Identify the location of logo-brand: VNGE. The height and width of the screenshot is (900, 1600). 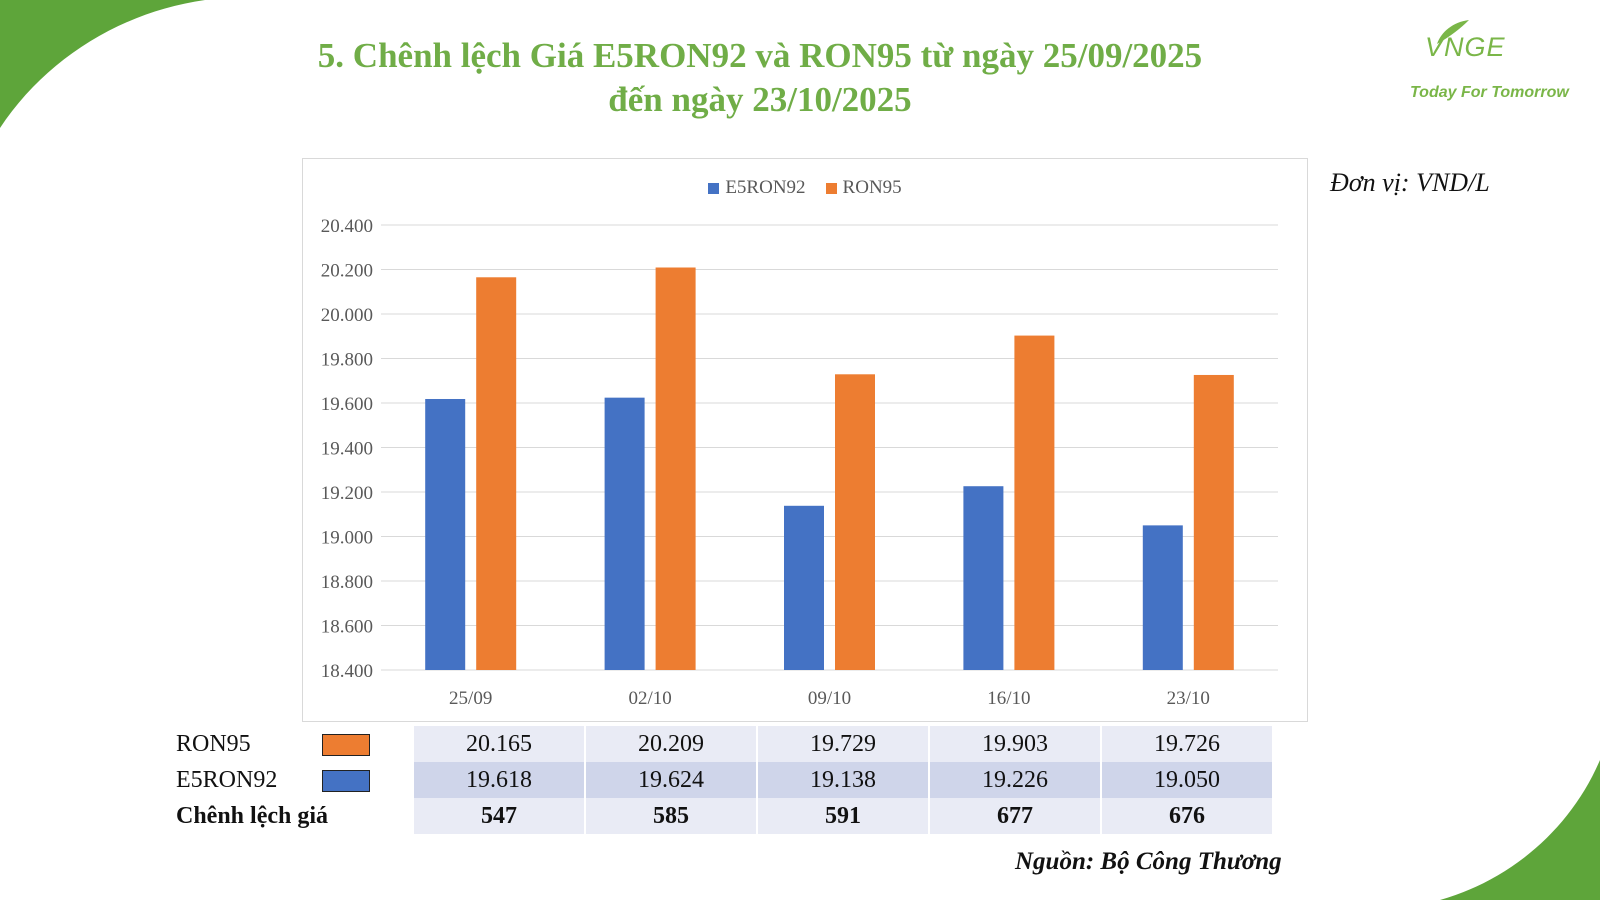
(1465, 47).